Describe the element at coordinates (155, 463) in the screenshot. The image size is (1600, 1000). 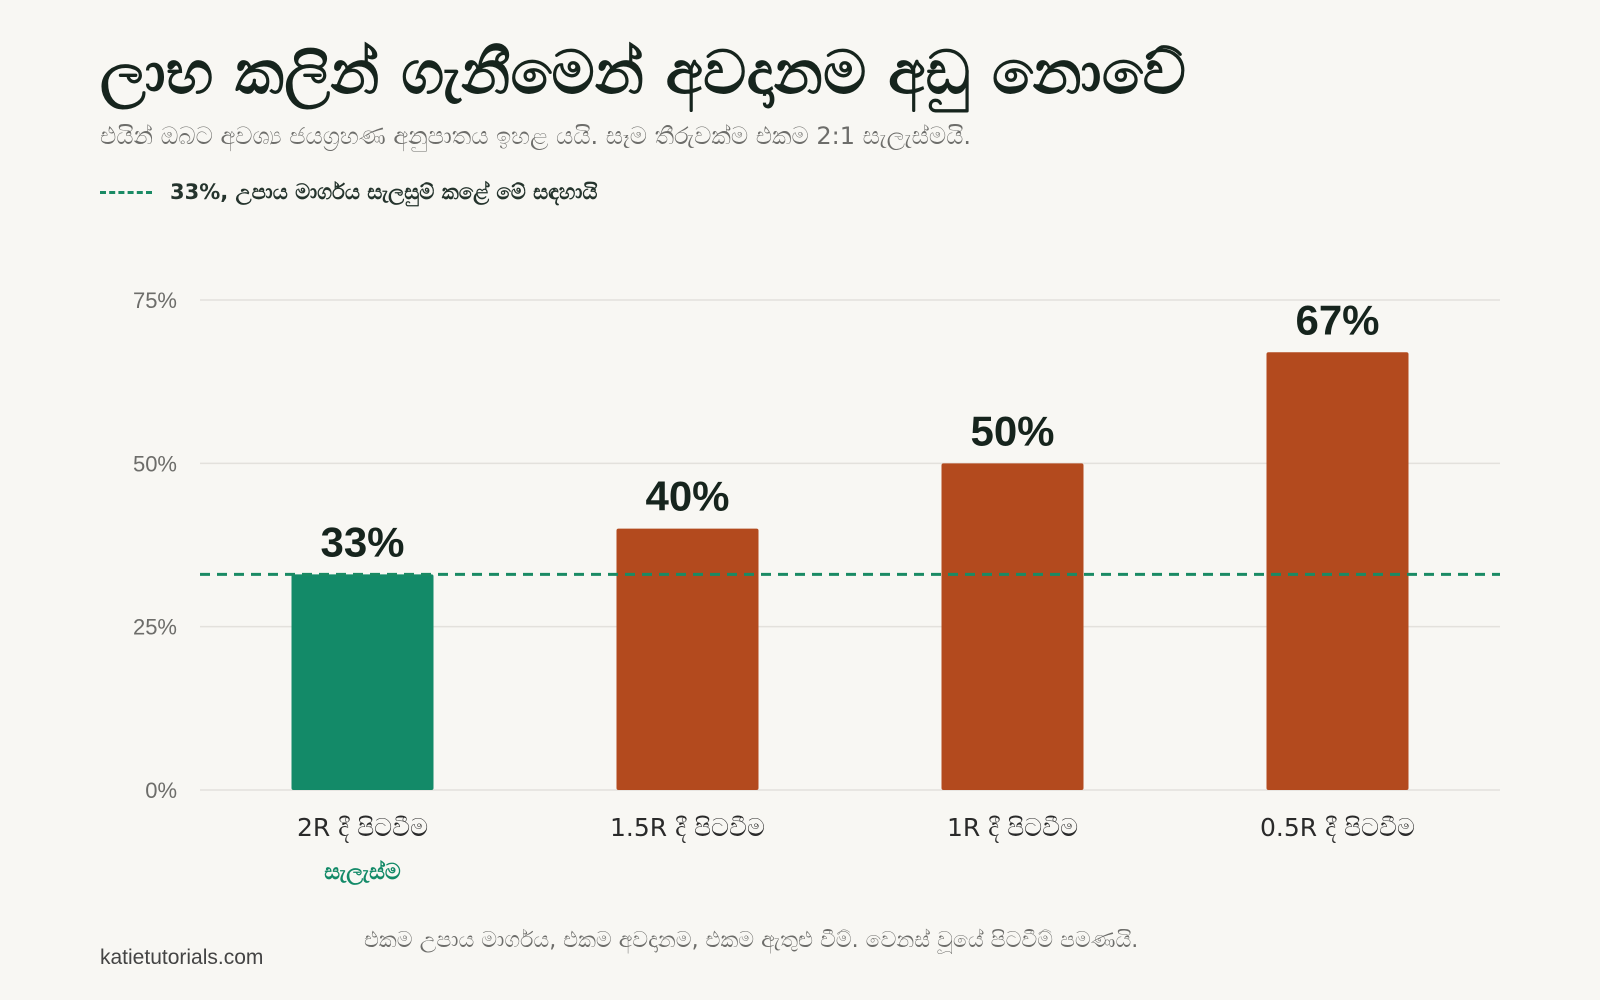
I see `y-tick-label: 50%` at that location.